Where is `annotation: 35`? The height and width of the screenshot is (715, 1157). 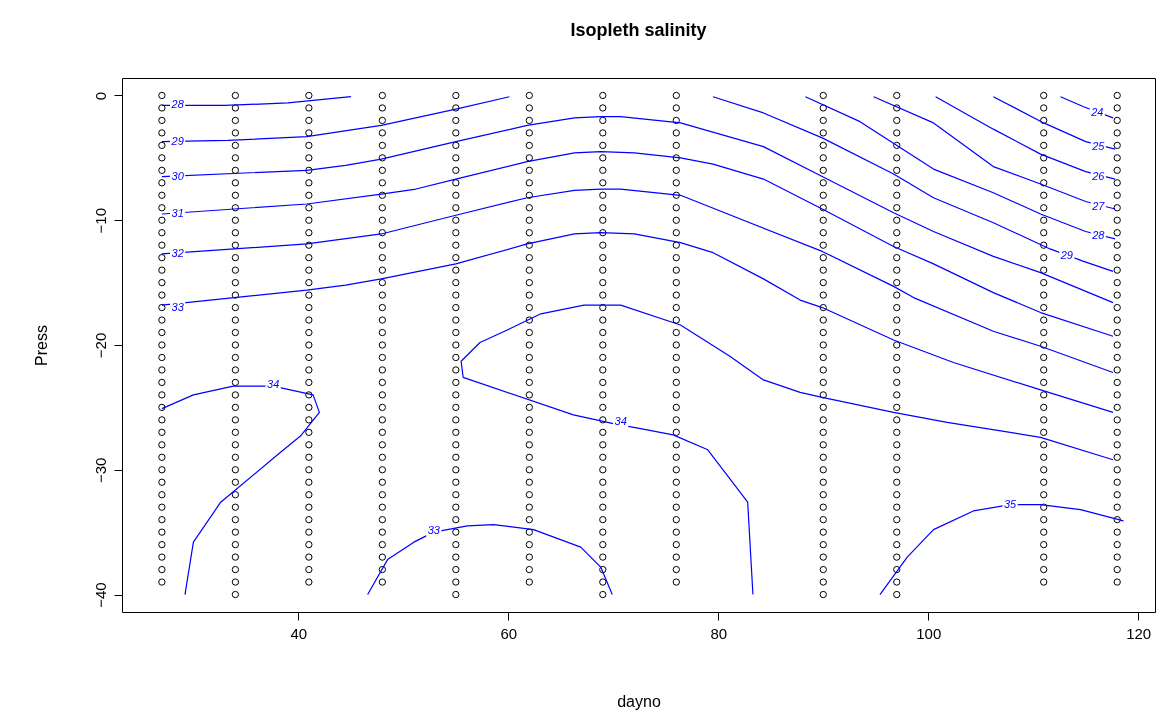 annotation: 35 is located at coordinates (1011, 503).